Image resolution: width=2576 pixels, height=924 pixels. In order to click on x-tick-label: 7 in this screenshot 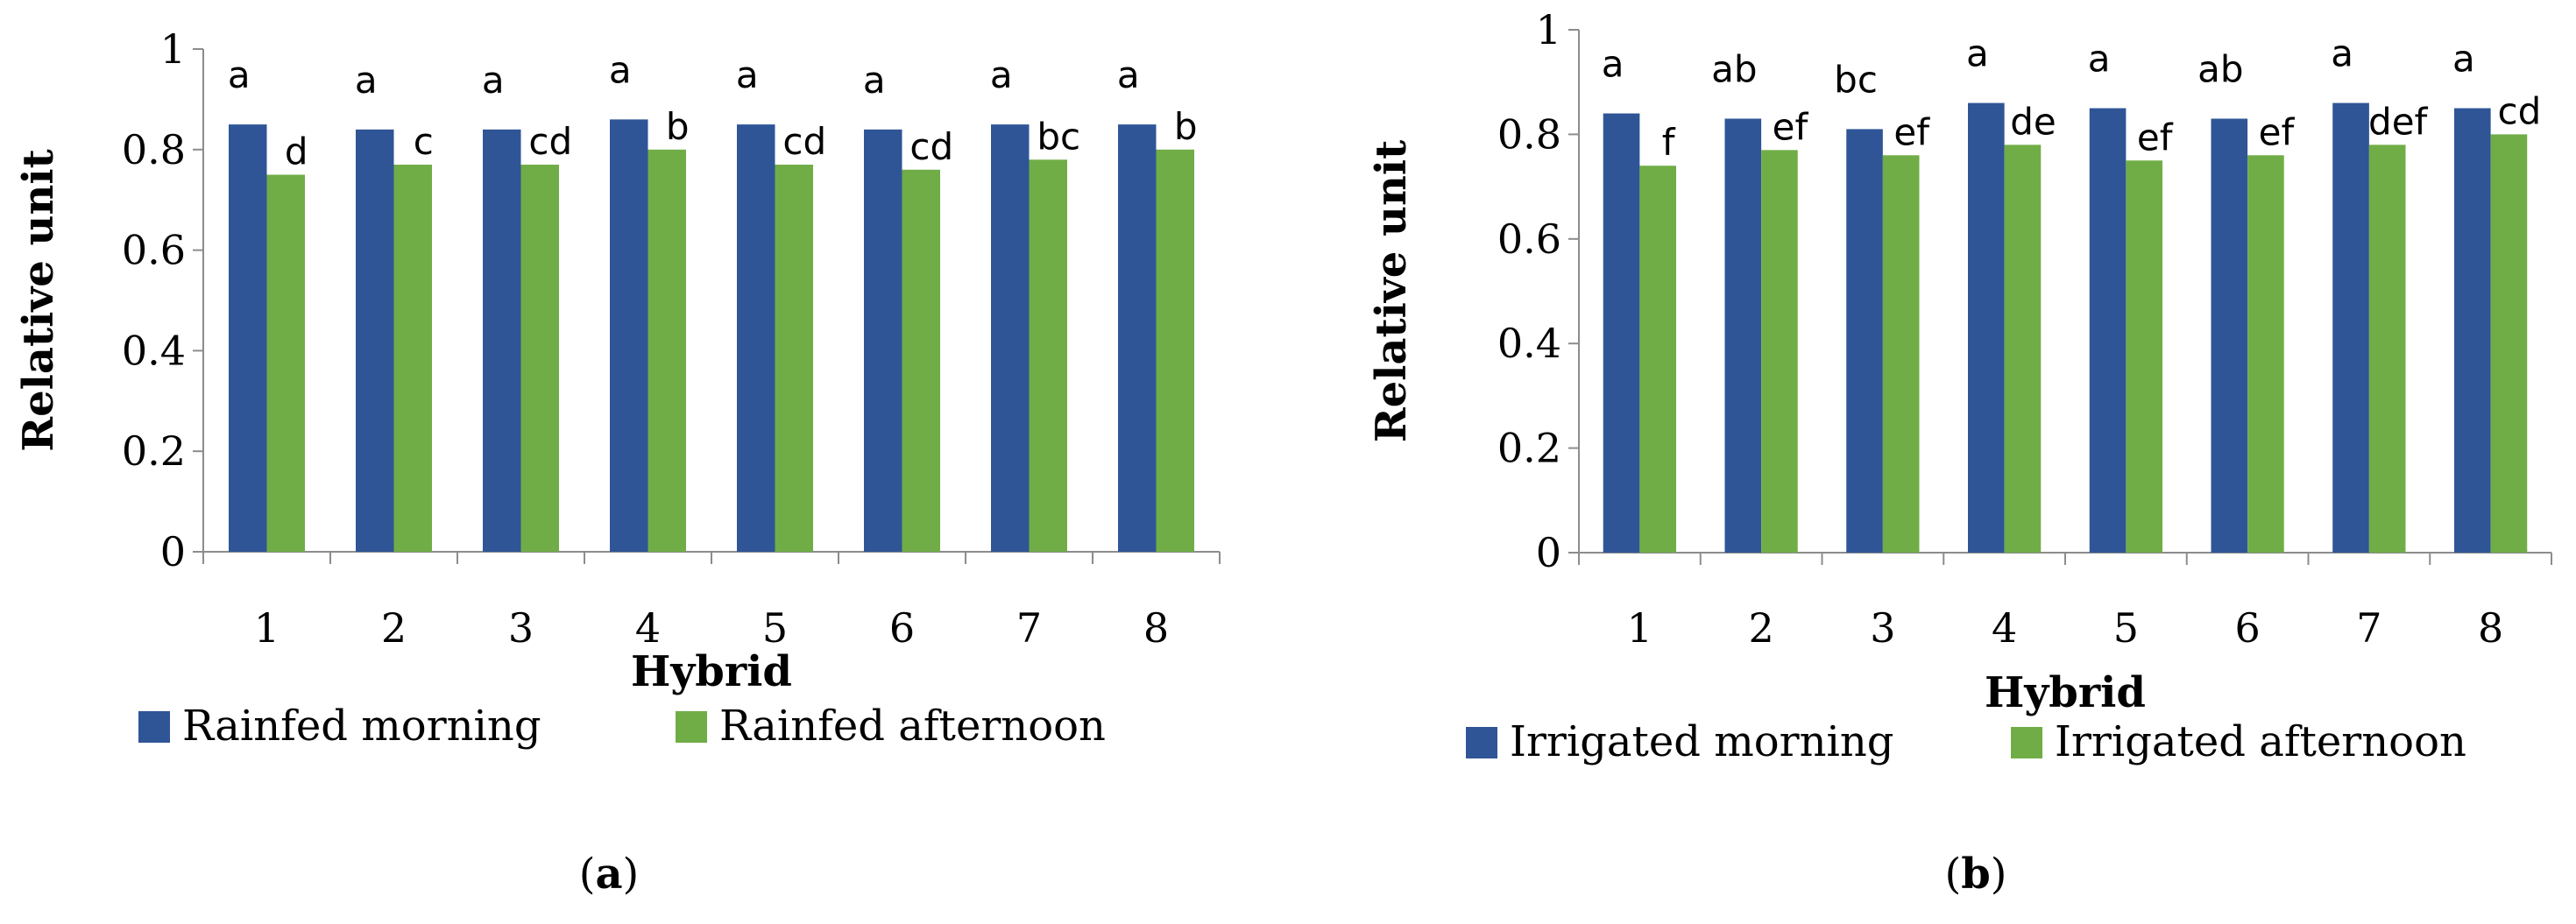, I will do `click(1029, 628)`.